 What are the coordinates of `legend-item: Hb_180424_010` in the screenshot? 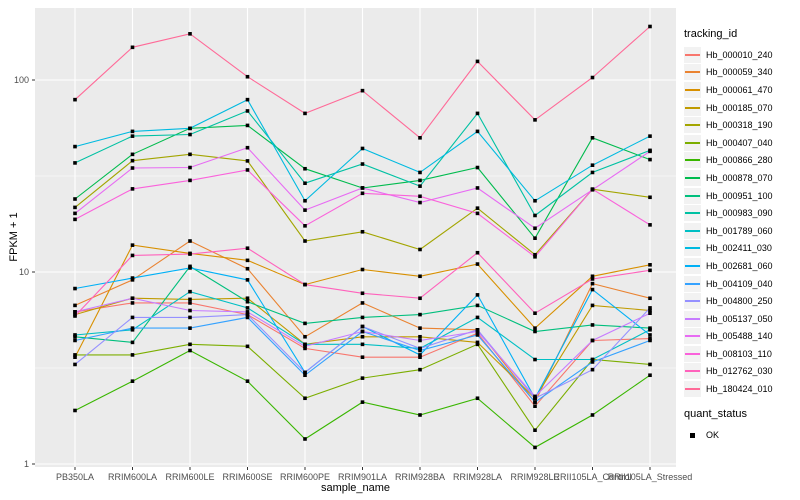 It's located at (742, 389).